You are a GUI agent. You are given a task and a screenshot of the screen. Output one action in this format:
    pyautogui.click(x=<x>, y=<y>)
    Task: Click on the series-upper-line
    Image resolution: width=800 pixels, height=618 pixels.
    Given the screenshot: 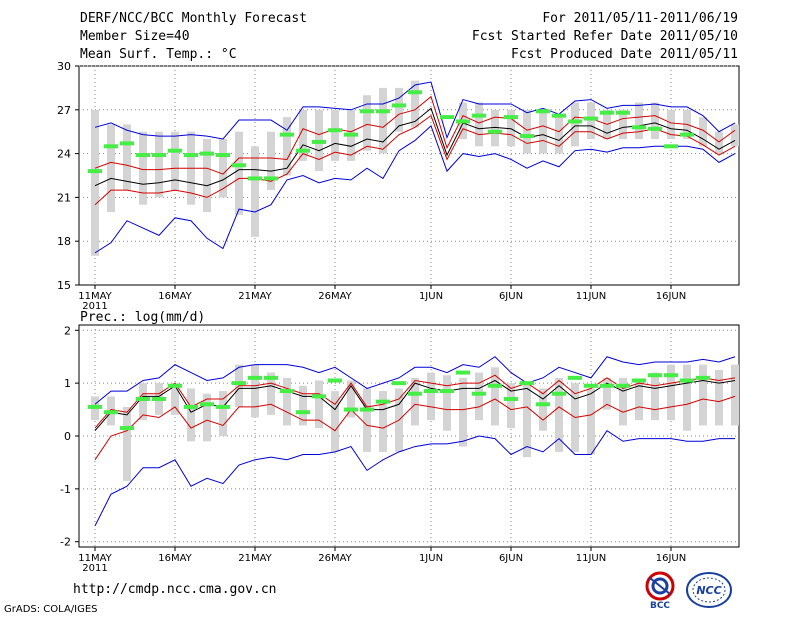 What is the action you would take?
    pyautogui.click(x=415, y=135)
    